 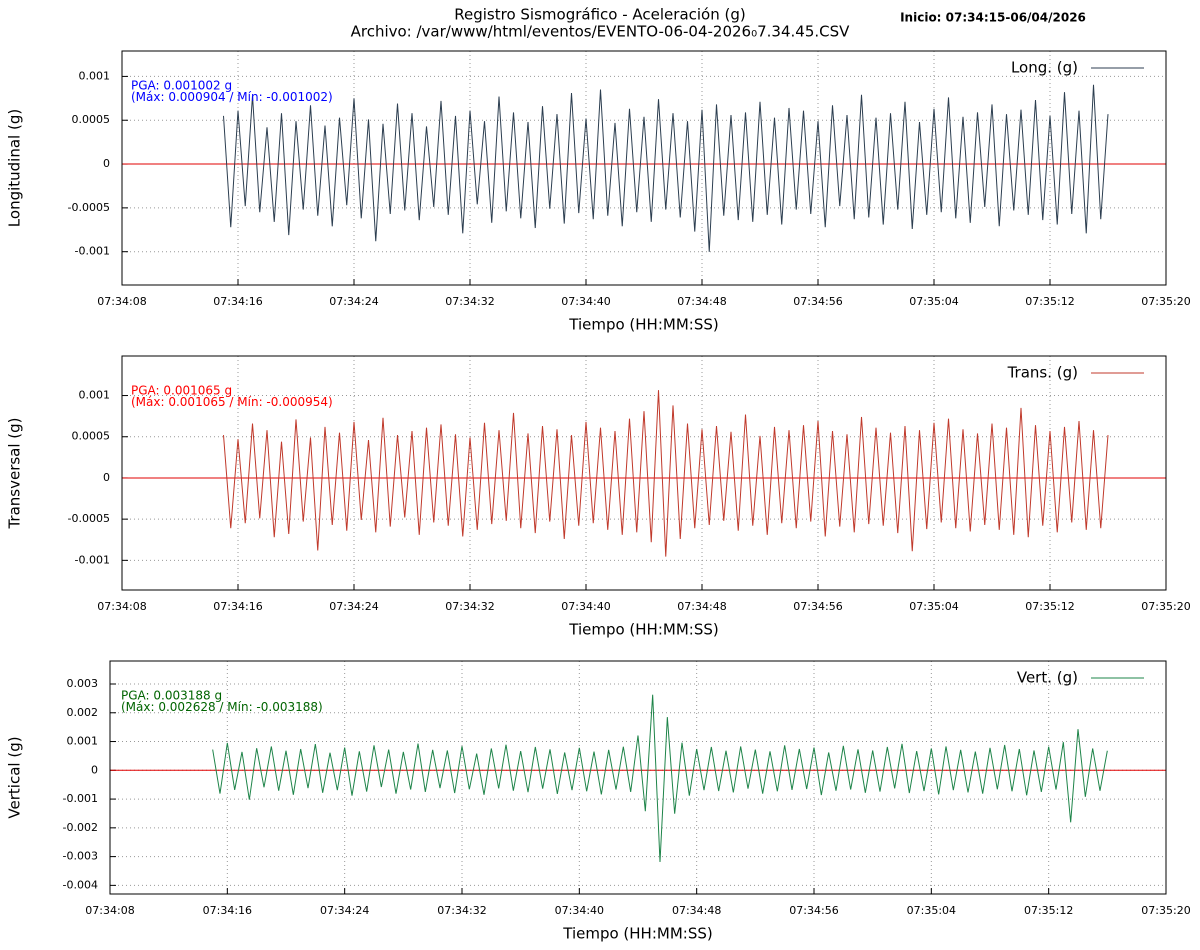 What do you see at coordinates (232, 97) in the screenshot?
I see `annotation: (Máx: 0.000904 / Mín: -0.001002)` at bounding box center [232, 97].